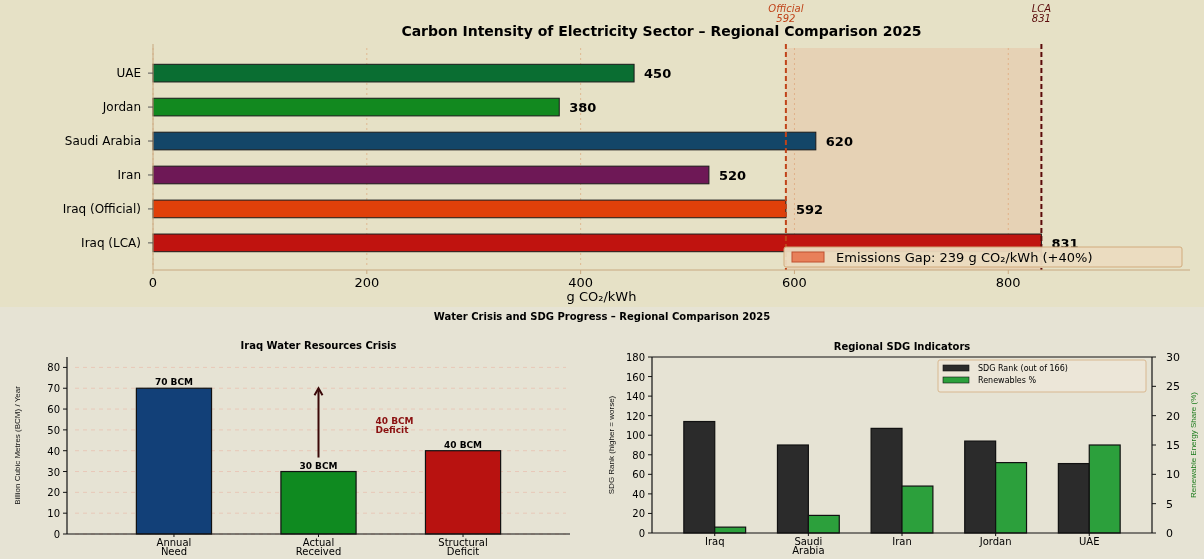 This screenshot has height=559, width=1204. Describe the element at coordinates (1173, 357) in the screenshot. I see `y2-tick-label: 30` at that location.